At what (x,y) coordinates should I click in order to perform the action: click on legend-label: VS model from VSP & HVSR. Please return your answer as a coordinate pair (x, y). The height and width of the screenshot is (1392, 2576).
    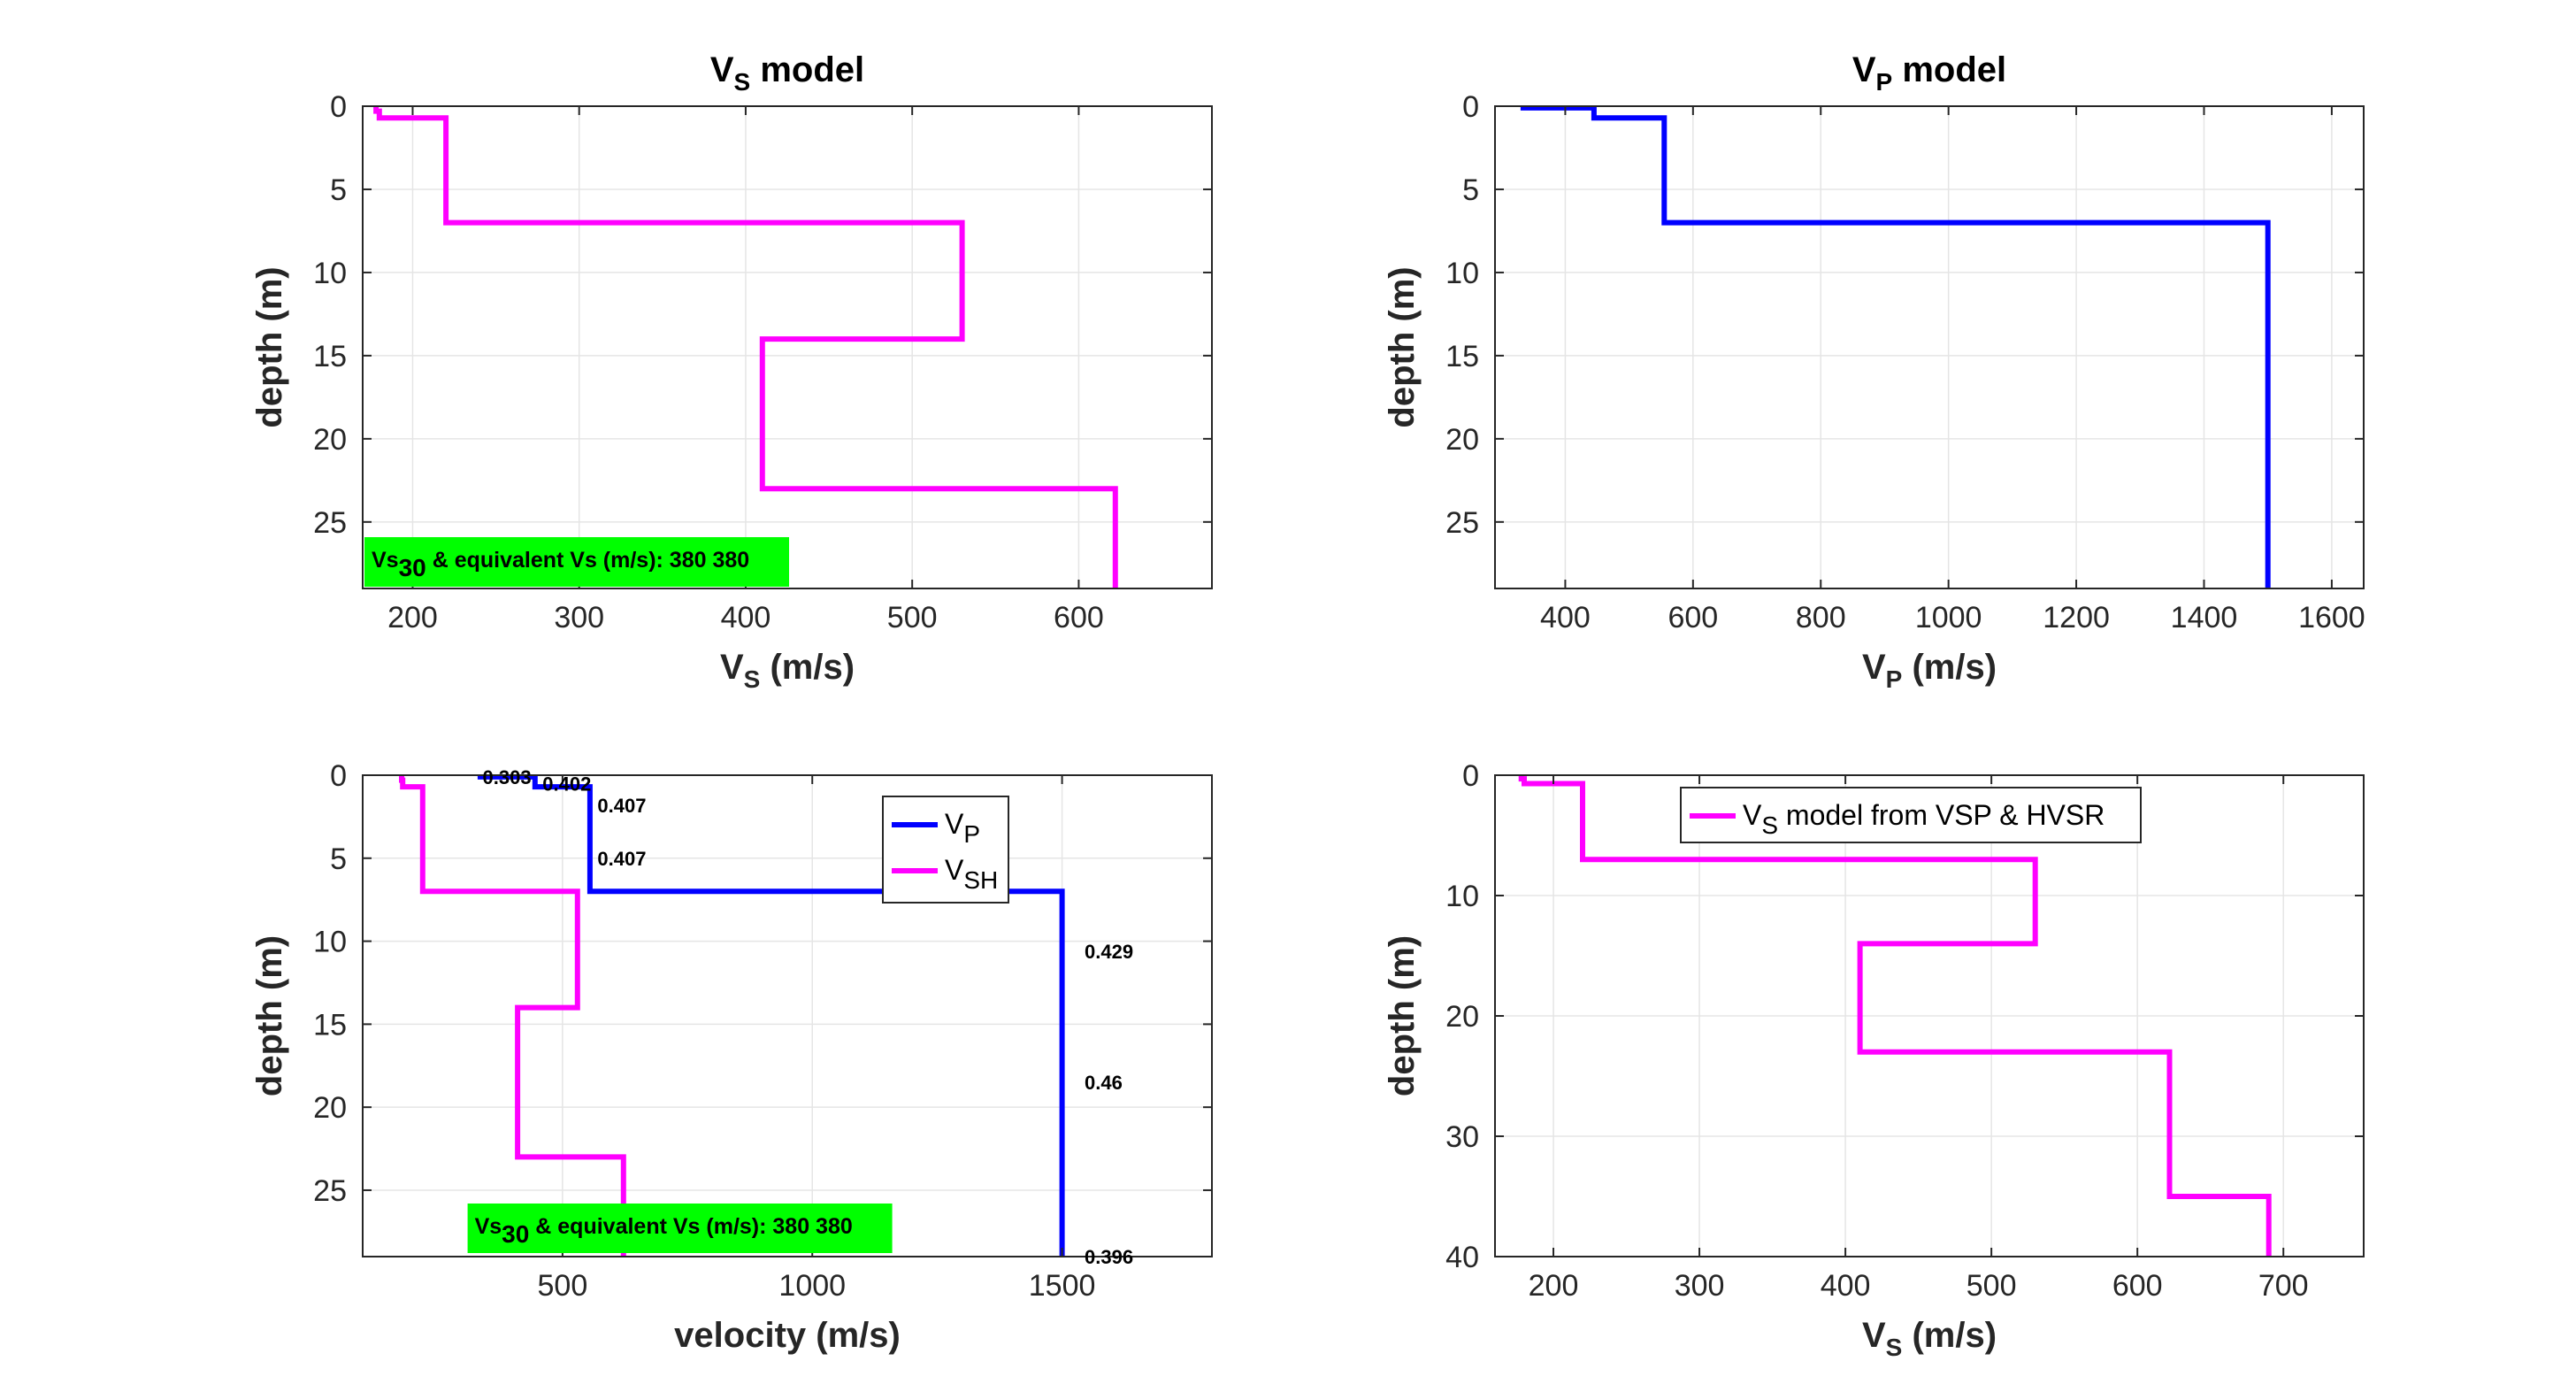
    Looking at the image, I should click on (1923, 819).